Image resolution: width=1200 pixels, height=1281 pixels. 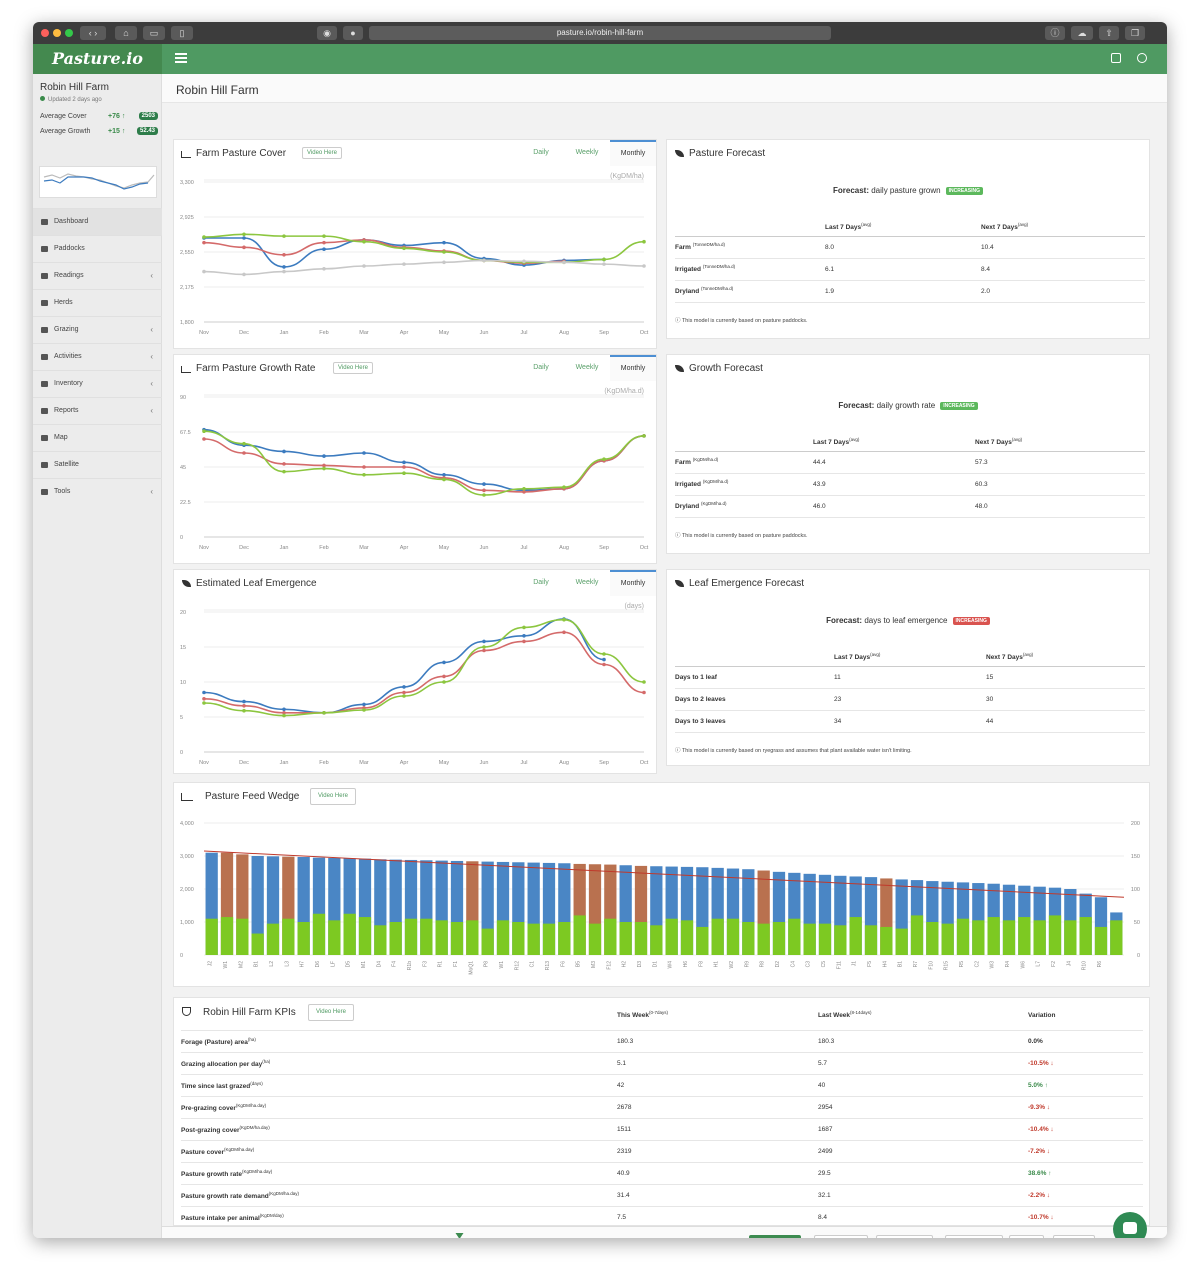 What do you see at coordinates (775, 1236) in the screenshot?
I see `herd-filter-all-paddocks: All Paddocks` at bounding box center [775, 1236].